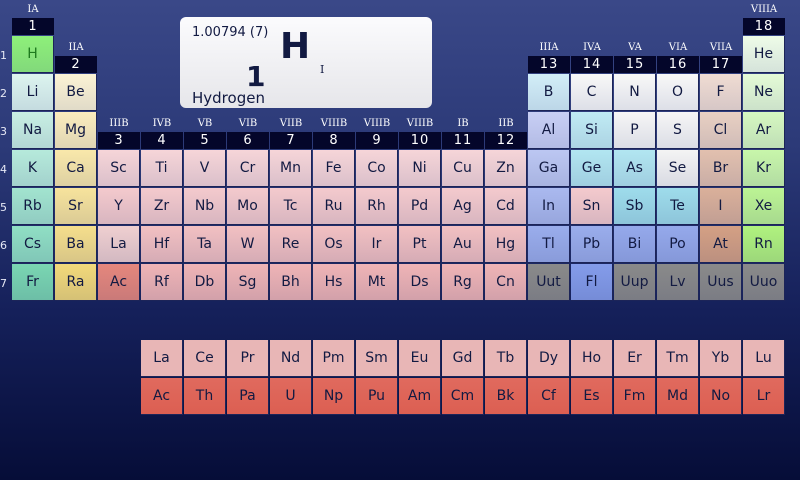 This screenshot has height=480, width=800. I want to click on element-Pu: Pu, so click(377, 396).